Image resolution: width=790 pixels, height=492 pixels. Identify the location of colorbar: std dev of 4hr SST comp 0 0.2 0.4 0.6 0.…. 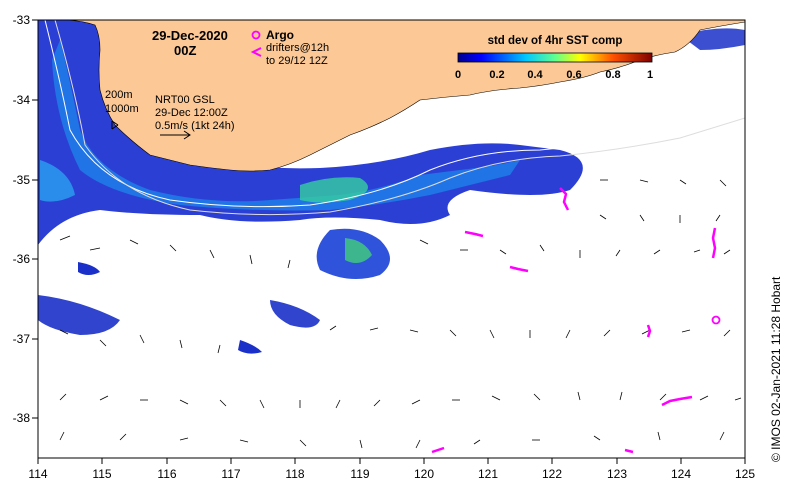
(554, 58).